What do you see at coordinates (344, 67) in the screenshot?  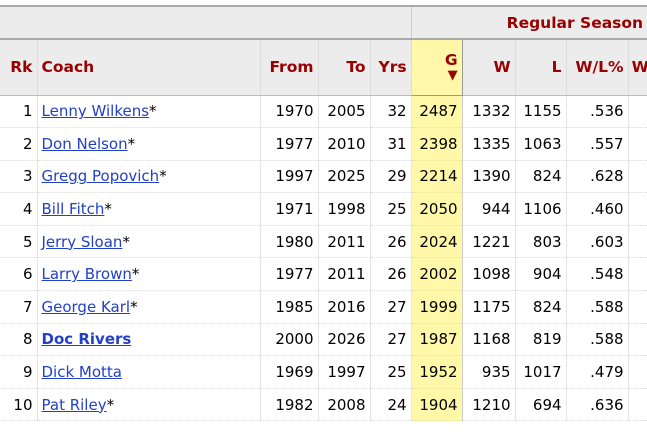 I see `col-to: To` at bounding box center [344, 67].